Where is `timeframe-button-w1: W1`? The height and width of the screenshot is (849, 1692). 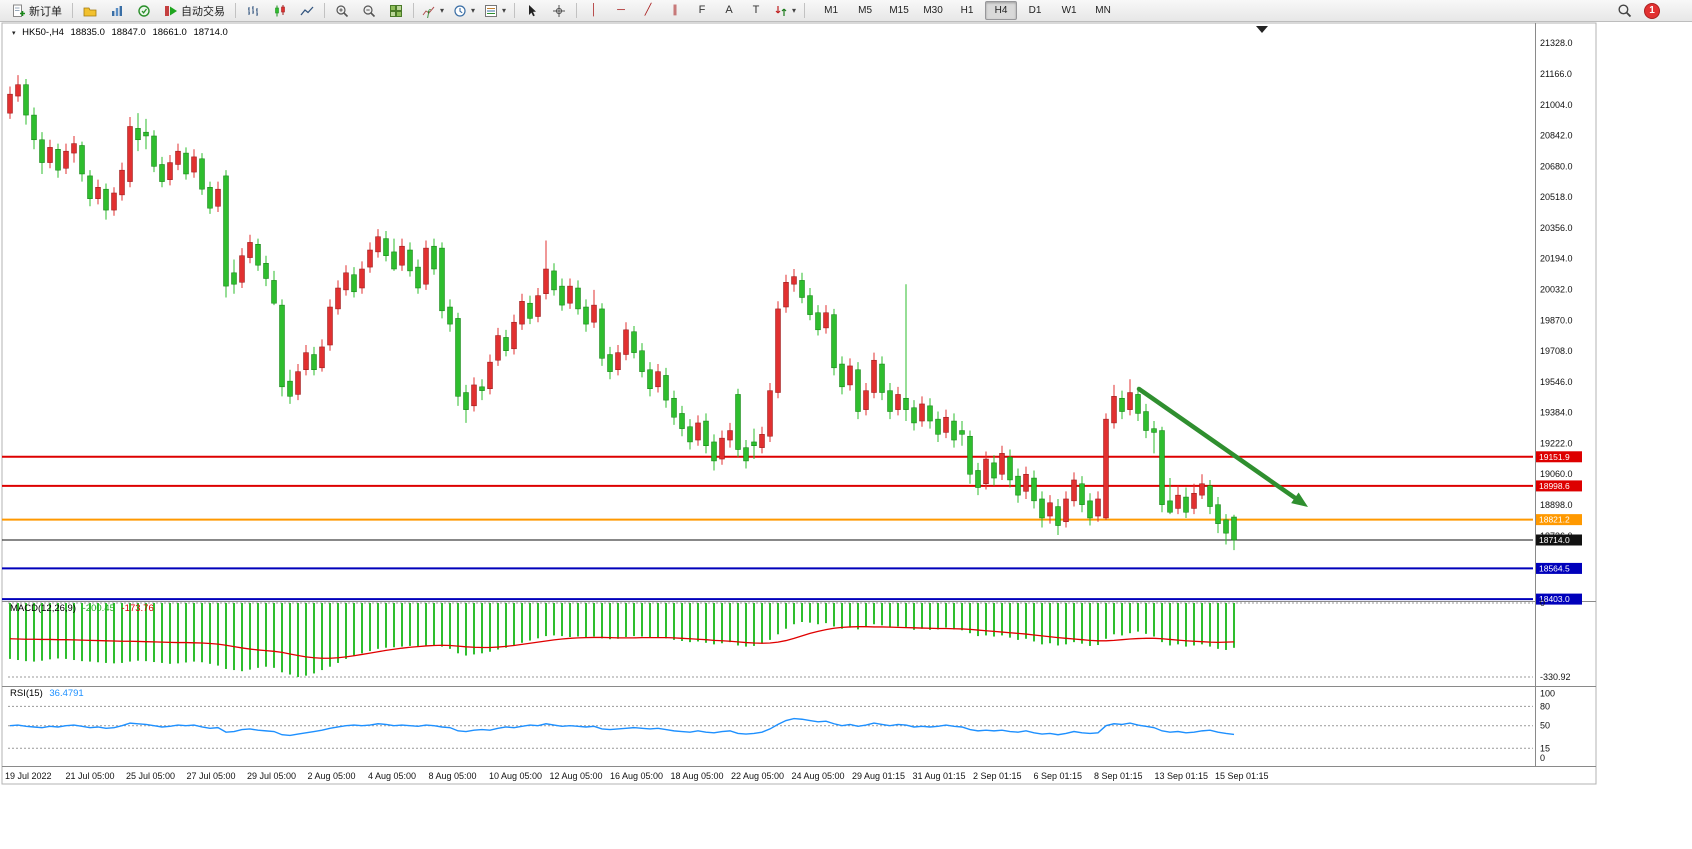
timeframe-button-w1: W1 is located at coordinates (1069, 10).